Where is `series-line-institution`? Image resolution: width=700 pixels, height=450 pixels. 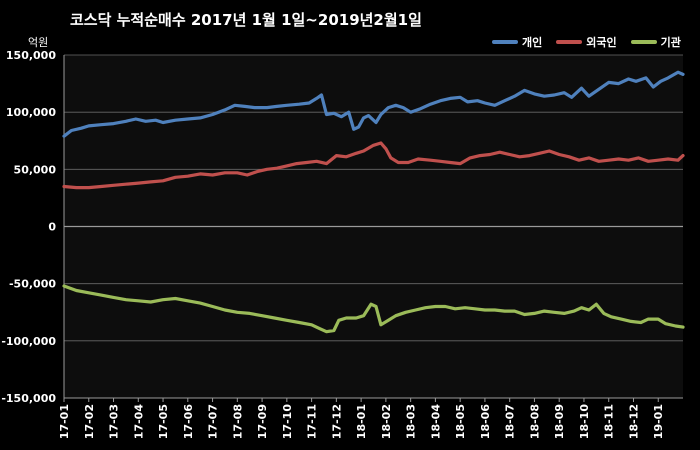
series-line-institution is located at coordinates (373, 309).